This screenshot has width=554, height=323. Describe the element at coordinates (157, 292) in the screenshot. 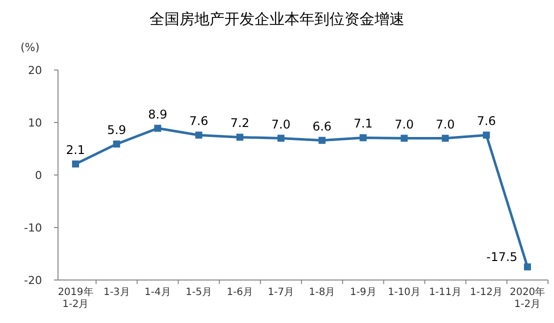

I see `x-tick-label: 1-4月` at that location.